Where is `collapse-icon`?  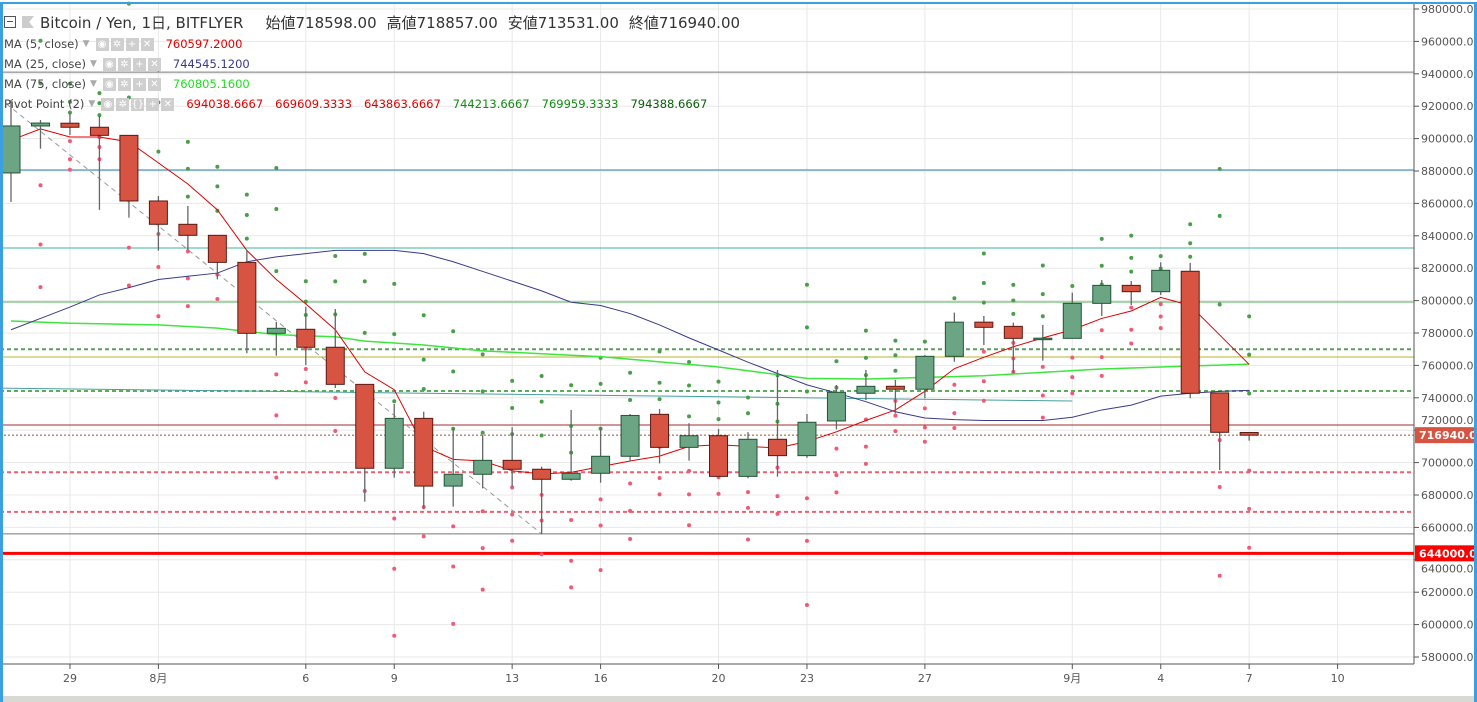 collapse-icon is located at coordinates (10, 22).